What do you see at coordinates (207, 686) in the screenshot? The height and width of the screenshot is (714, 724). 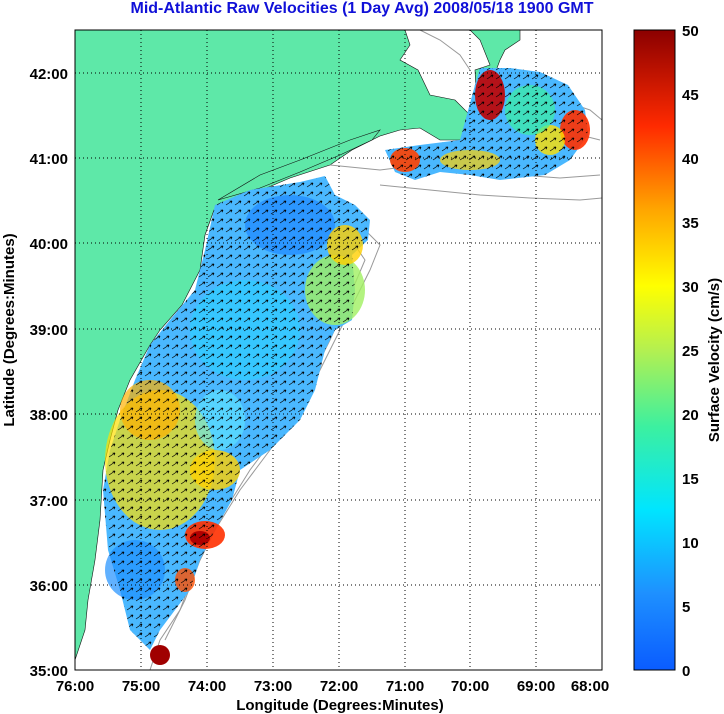 I see `x-tick: 74:00` at bounding box center [207, 686].